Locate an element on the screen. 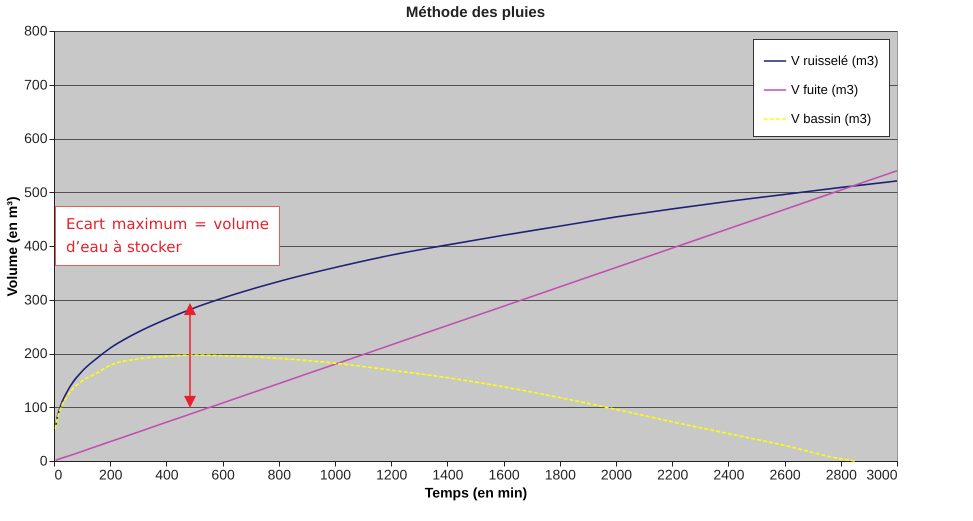 This screenshot has height=521, width=973. y-tick-label: 400 is located at coordinates (36, 246).